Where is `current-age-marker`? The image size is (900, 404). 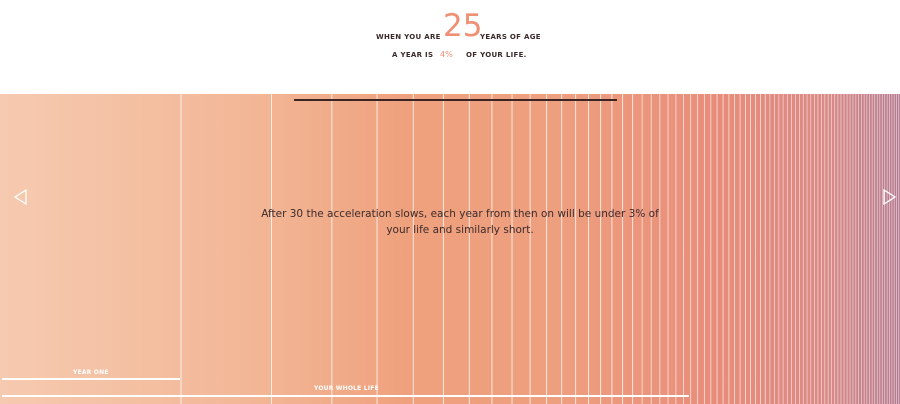 current-age-marker is located at coordinates (455, 100).